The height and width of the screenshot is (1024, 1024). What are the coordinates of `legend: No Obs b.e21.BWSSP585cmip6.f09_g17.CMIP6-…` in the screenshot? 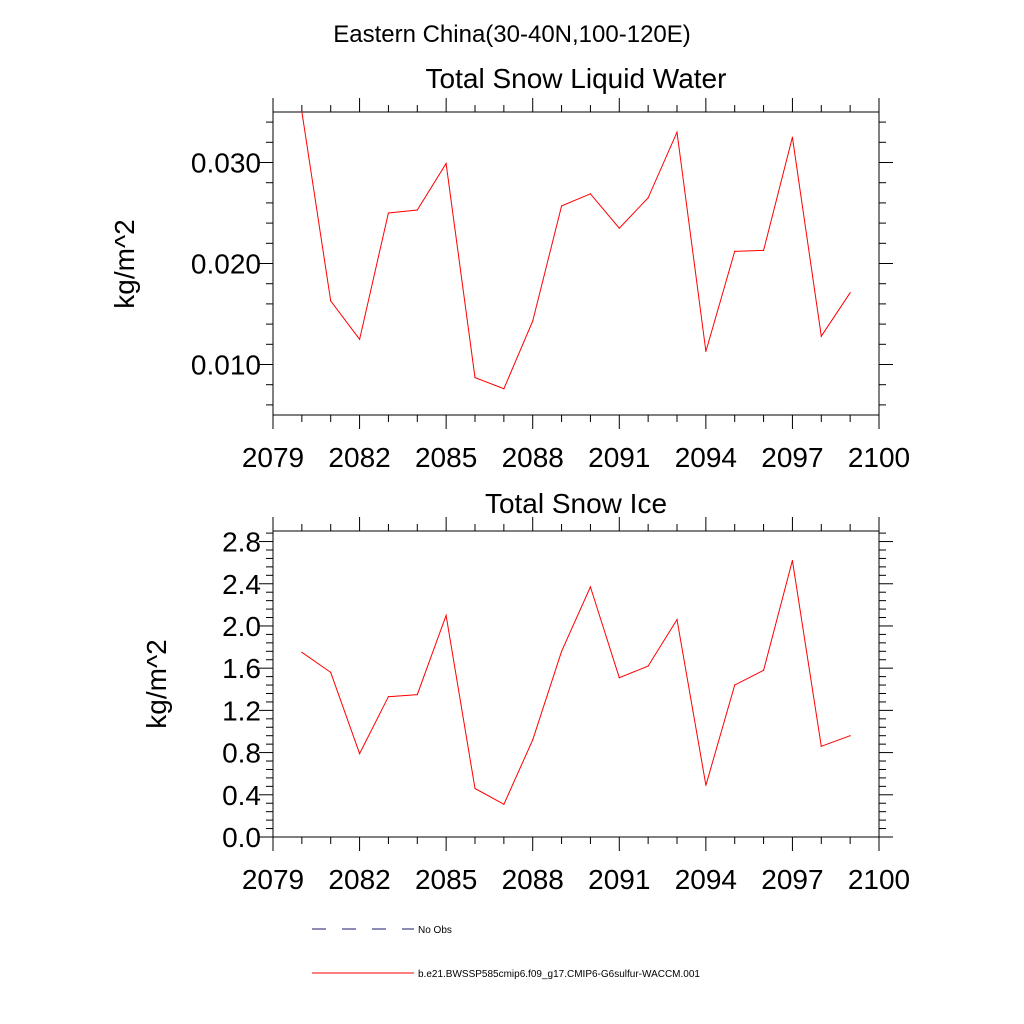 It's located at (506, 952).